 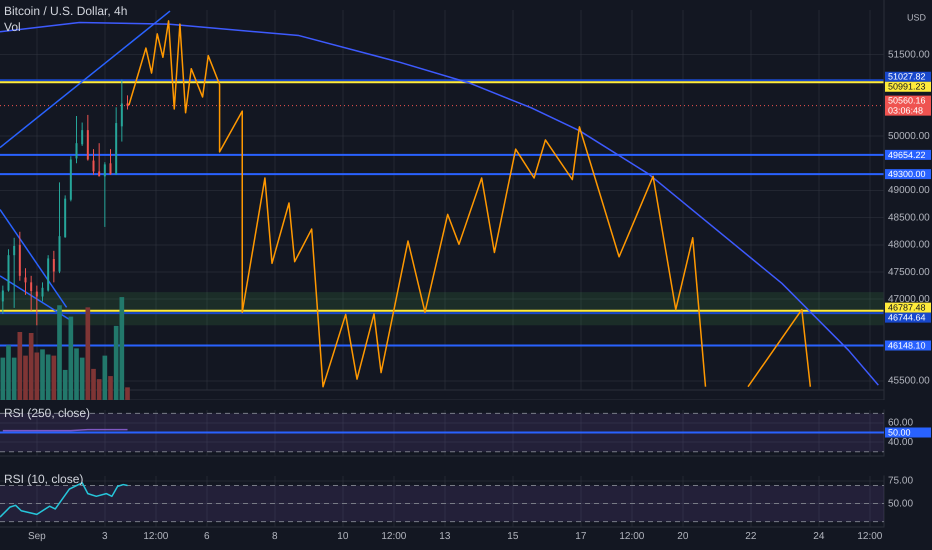 What do you see at coordinates (909, 136) in the screenshot?
I see `y-tick-label: 50000.00` at bounding box center [909, 136].